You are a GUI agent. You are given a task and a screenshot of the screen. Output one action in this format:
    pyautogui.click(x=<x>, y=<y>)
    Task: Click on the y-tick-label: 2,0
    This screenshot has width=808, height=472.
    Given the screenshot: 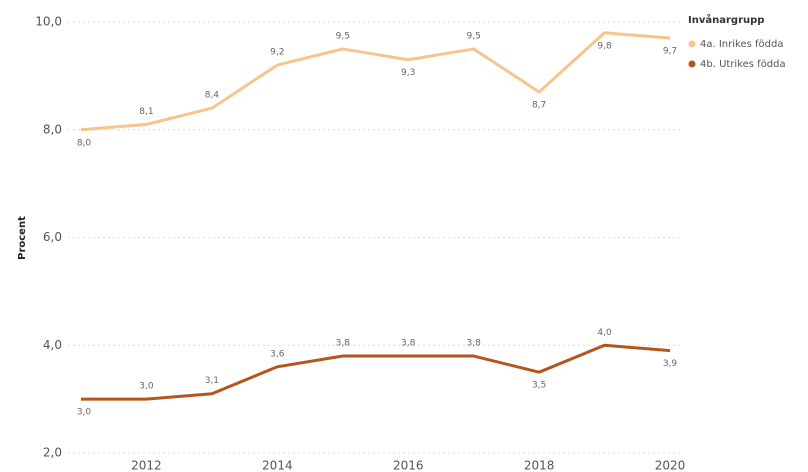 What is the action you would take?
    pyautogui.click(x=52, y=453)
    